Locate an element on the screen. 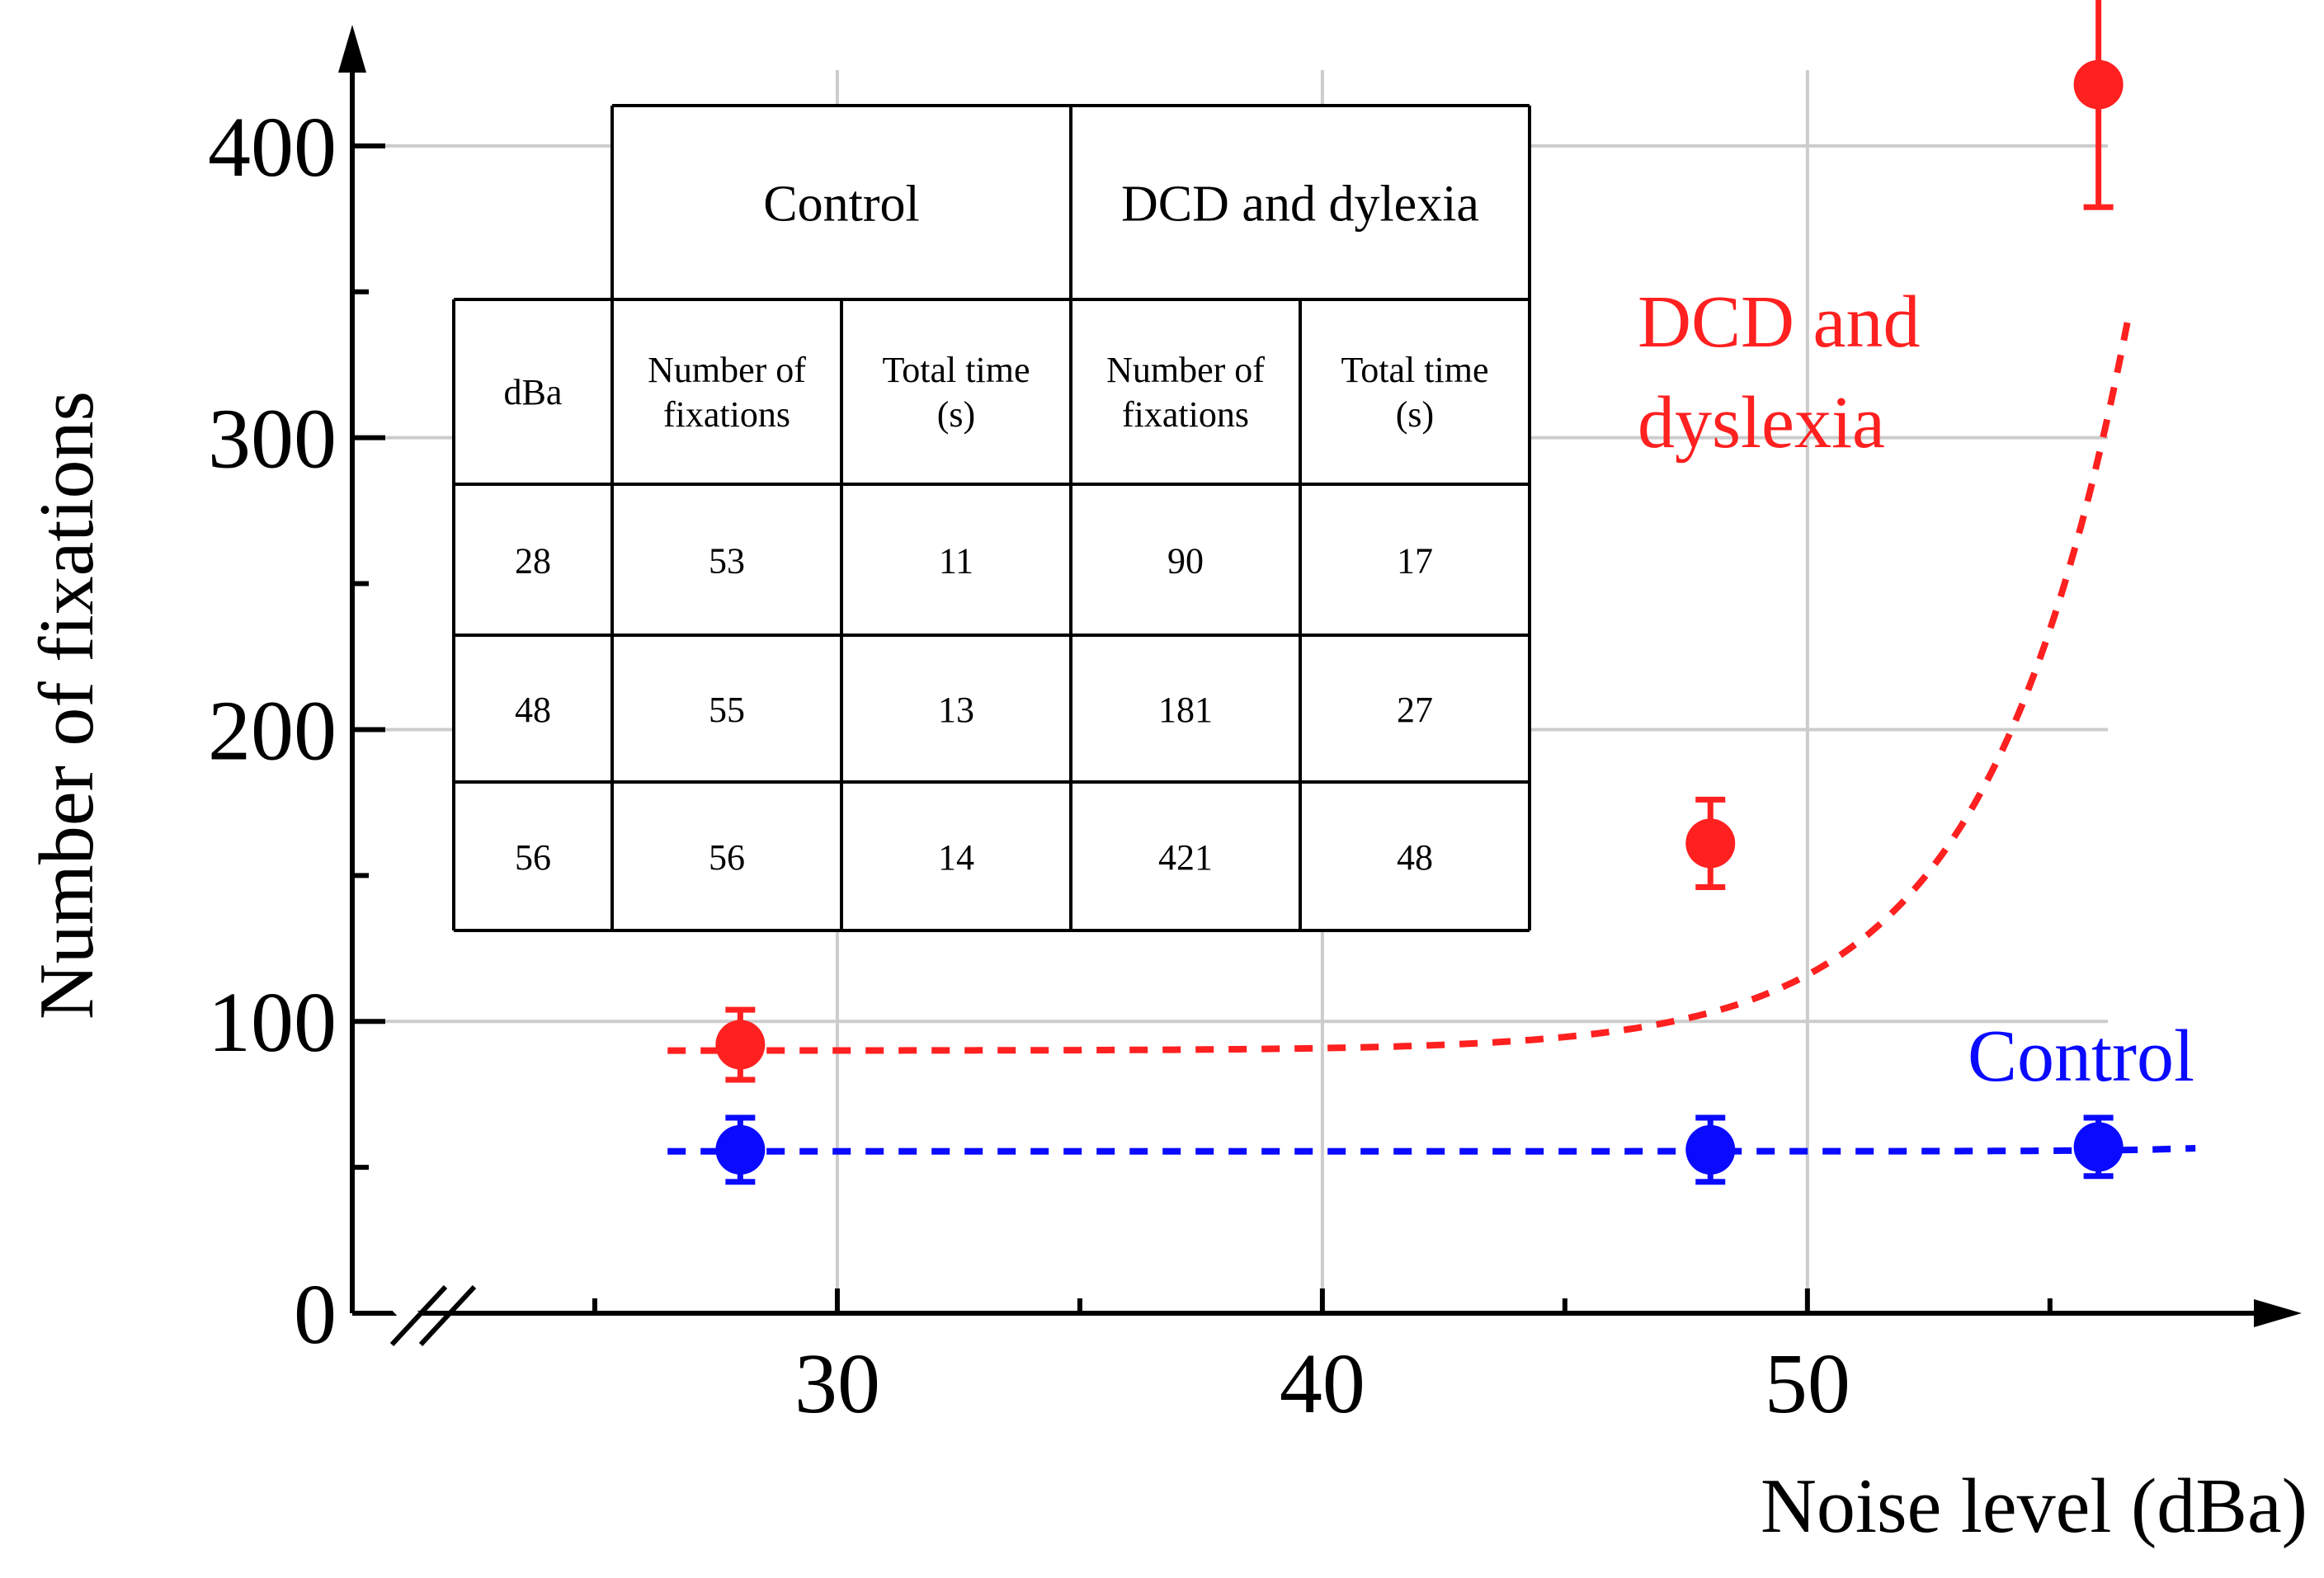 The width and height of the screenshot is (2324, 1578). table-cell: 181 is located at coordinates (1185, 710).